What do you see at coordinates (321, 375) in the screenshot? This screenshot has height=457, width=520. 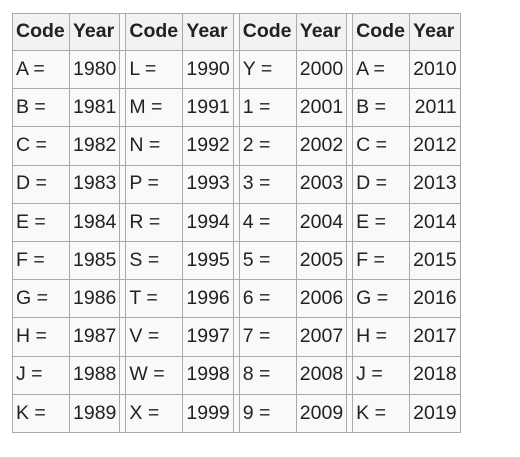 I see `year-cell: 2008` at bounding box center [321, 375].